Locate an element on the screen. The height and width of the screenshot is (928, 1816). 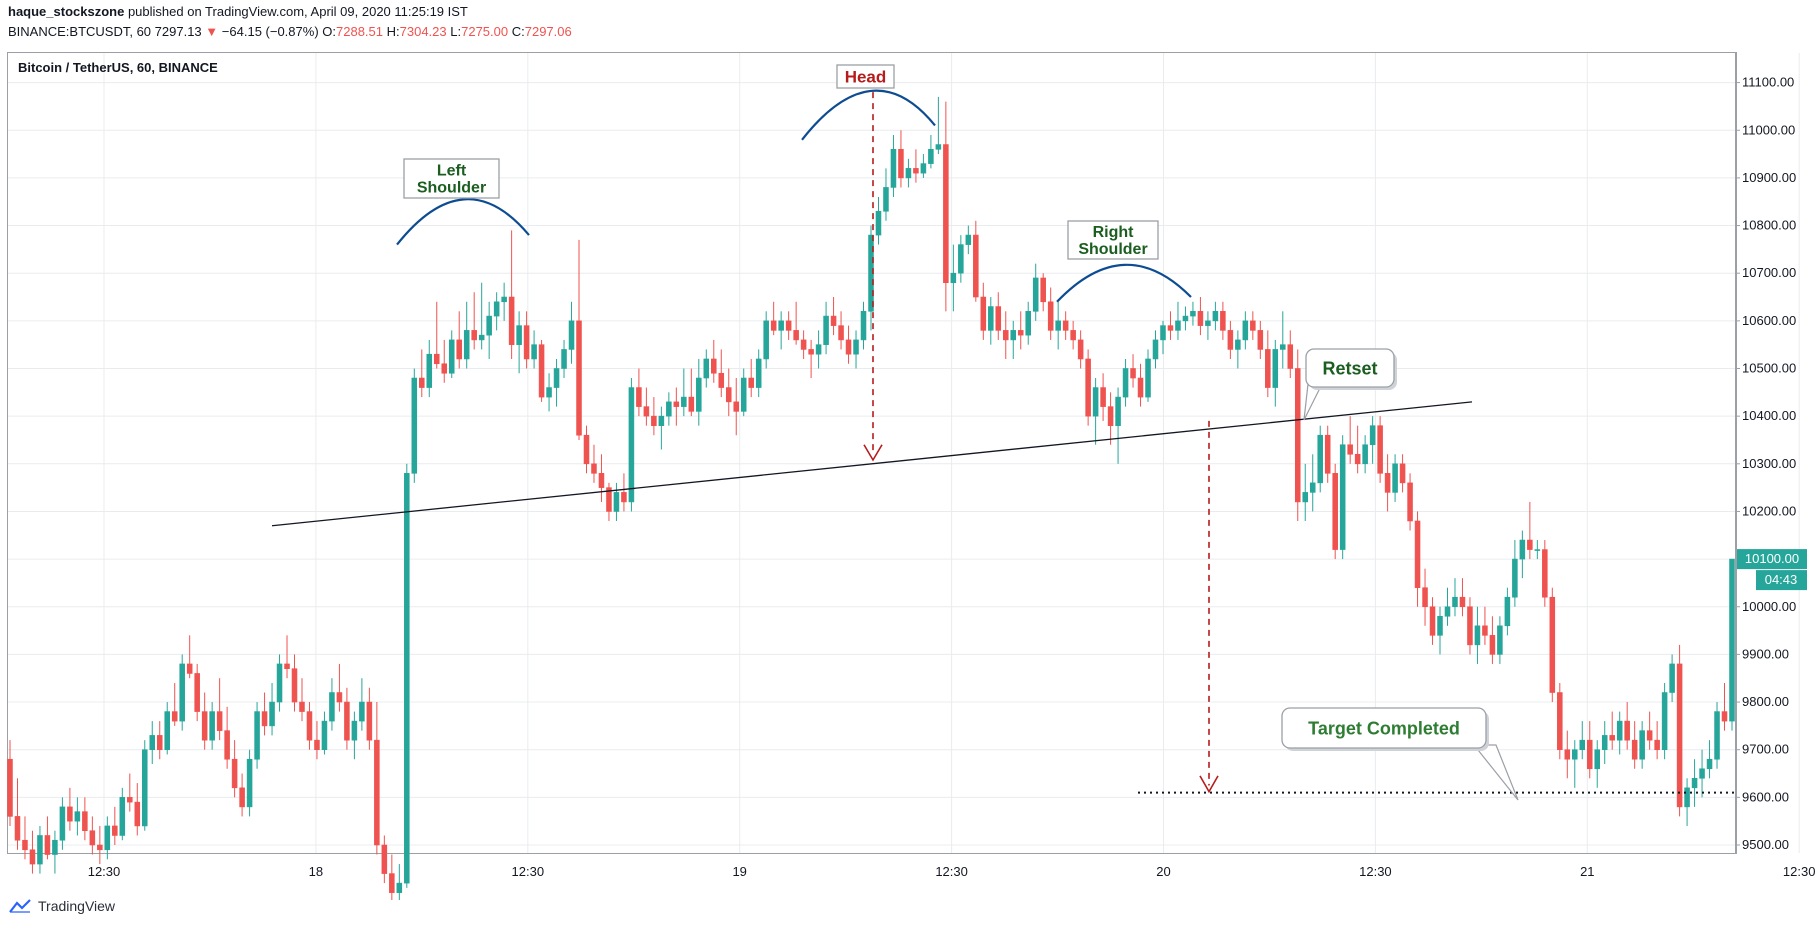
price-axis-border is located at coordinates (1736, 453).